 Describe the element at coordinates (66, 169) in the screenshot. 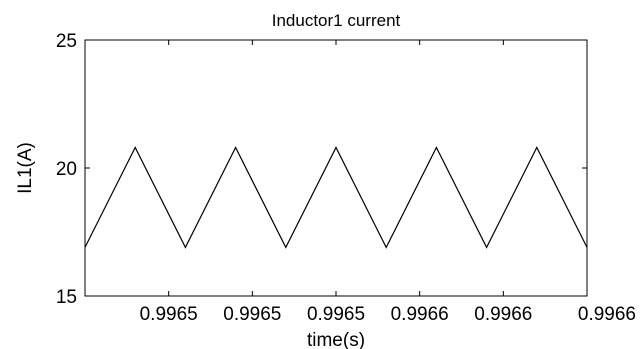

I see `y-tick-label: 20` at that location.